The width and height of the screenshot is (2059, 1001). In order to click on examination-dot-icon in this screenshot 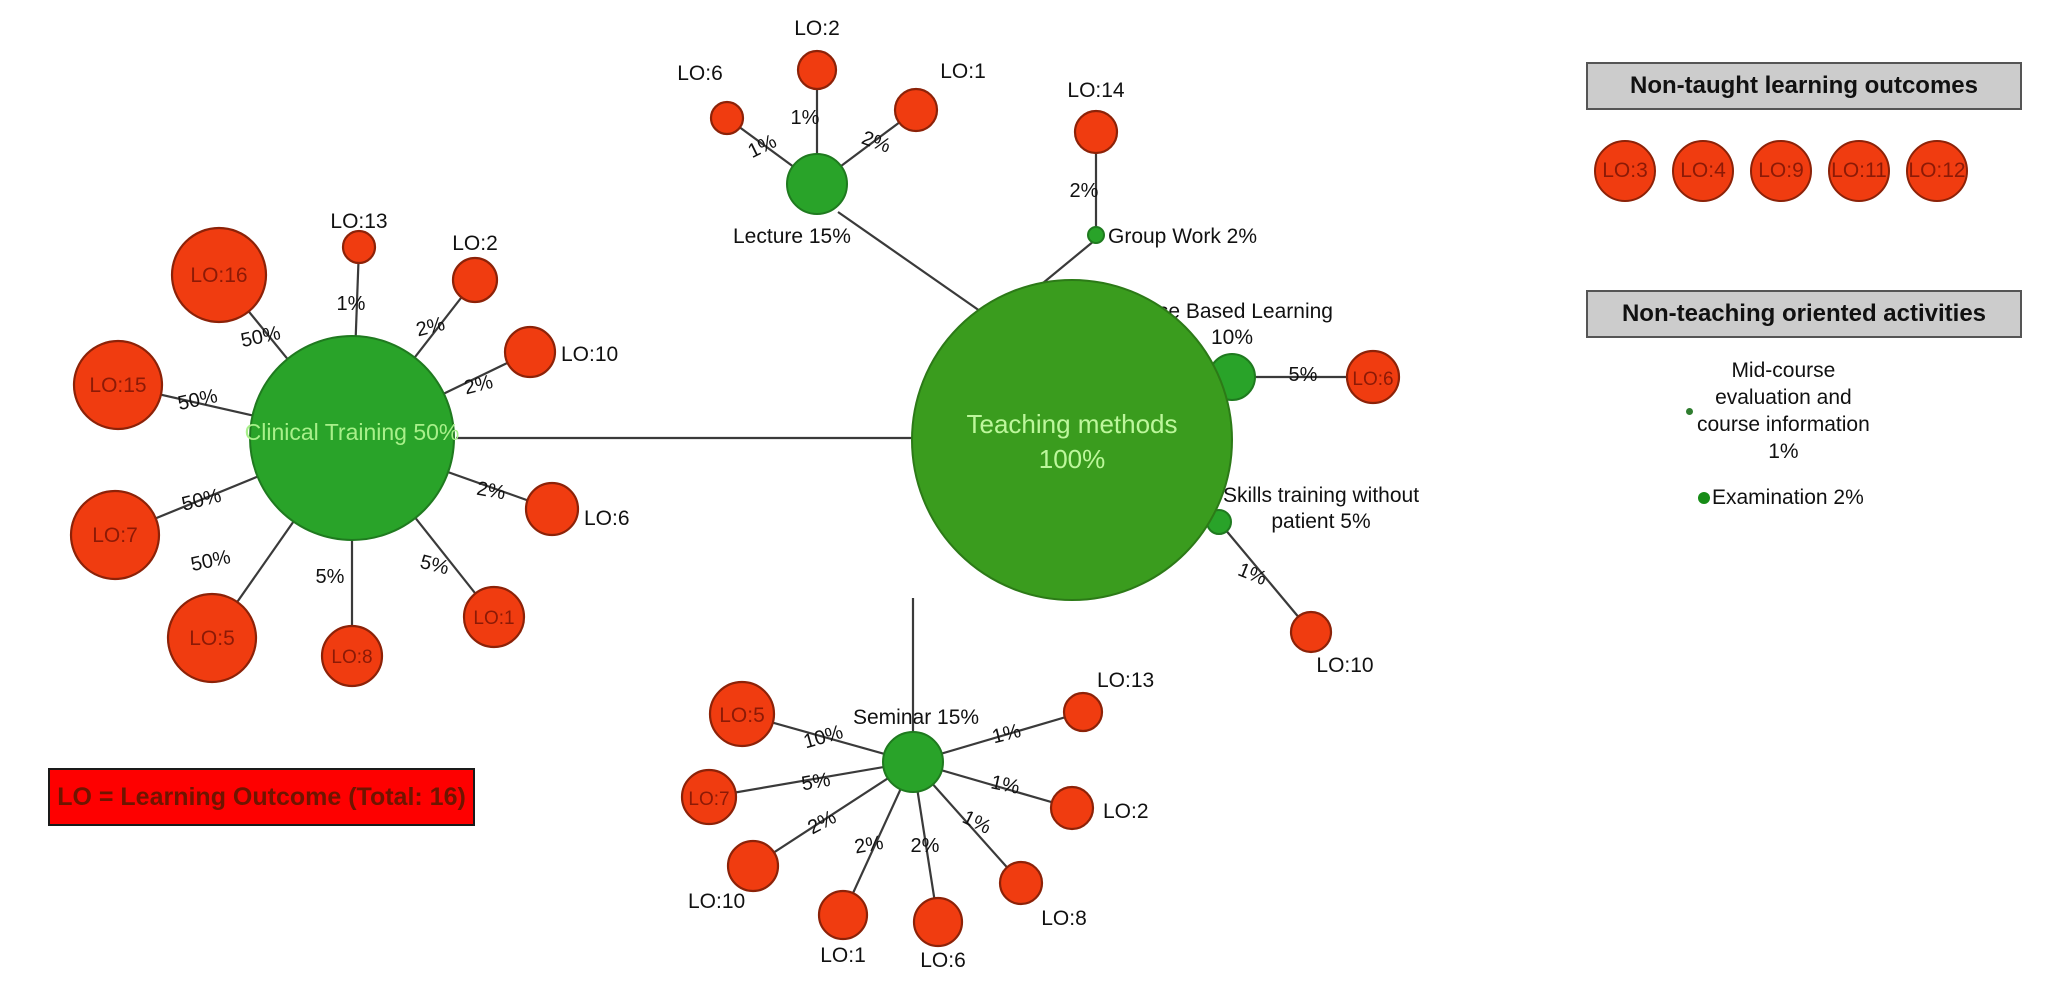, I will do `click(1704, 498)`.